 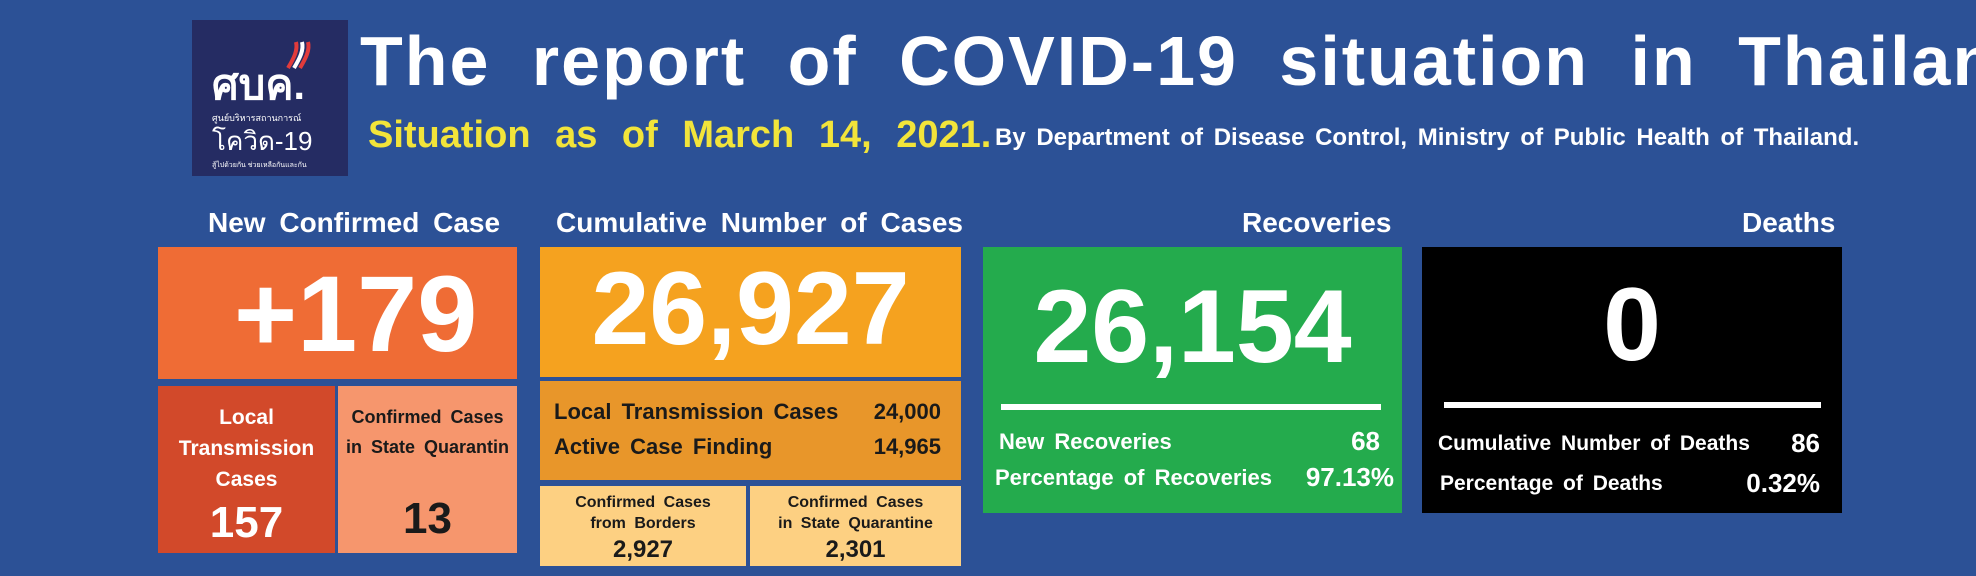 What do you see at coordinates (427, 518) in the screenshot?
I see `state-q-value: 13` at bounding box center [427, 518].